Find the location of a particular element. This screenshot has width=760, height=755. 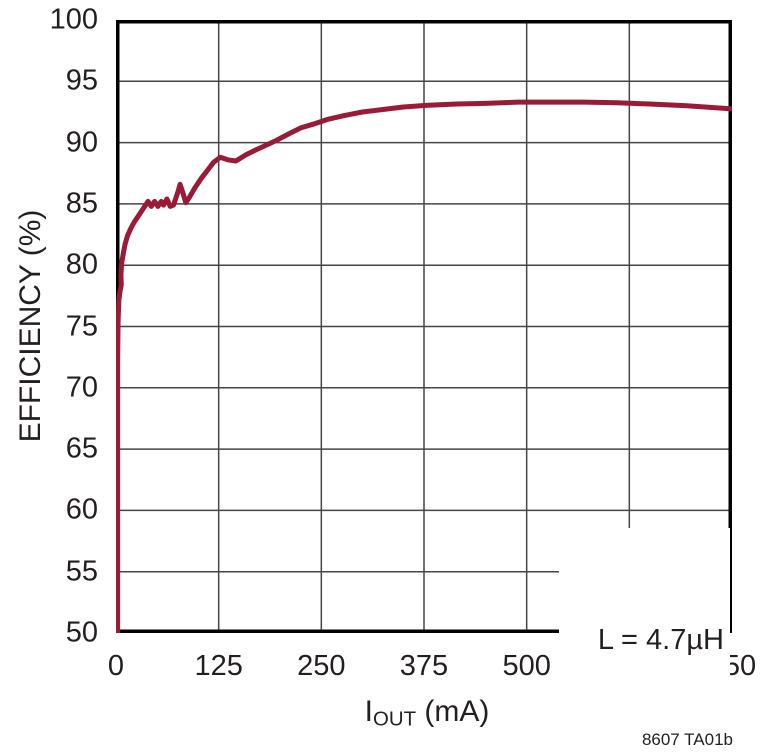

y-axis-title: EFFICIENCY (%) is located at coordinates (30, 326).